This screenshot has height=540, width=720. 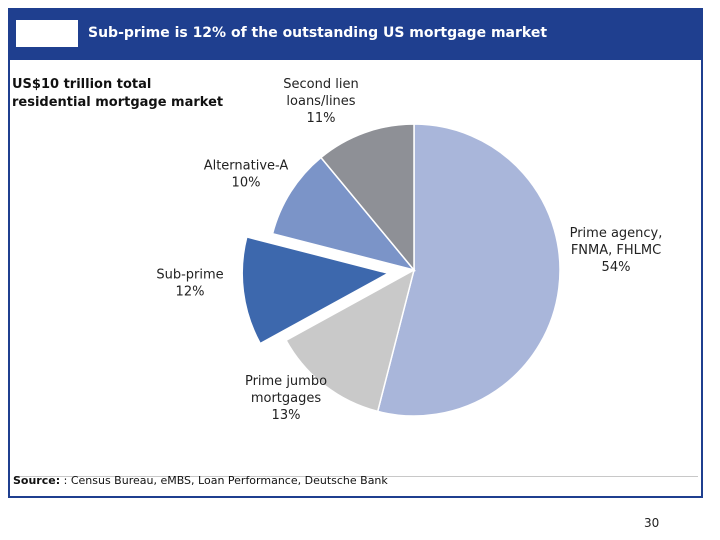 I want to click on slice-label-0: Prime agency, FNMA, FHLMC 54%, so click(x=616, y=250).